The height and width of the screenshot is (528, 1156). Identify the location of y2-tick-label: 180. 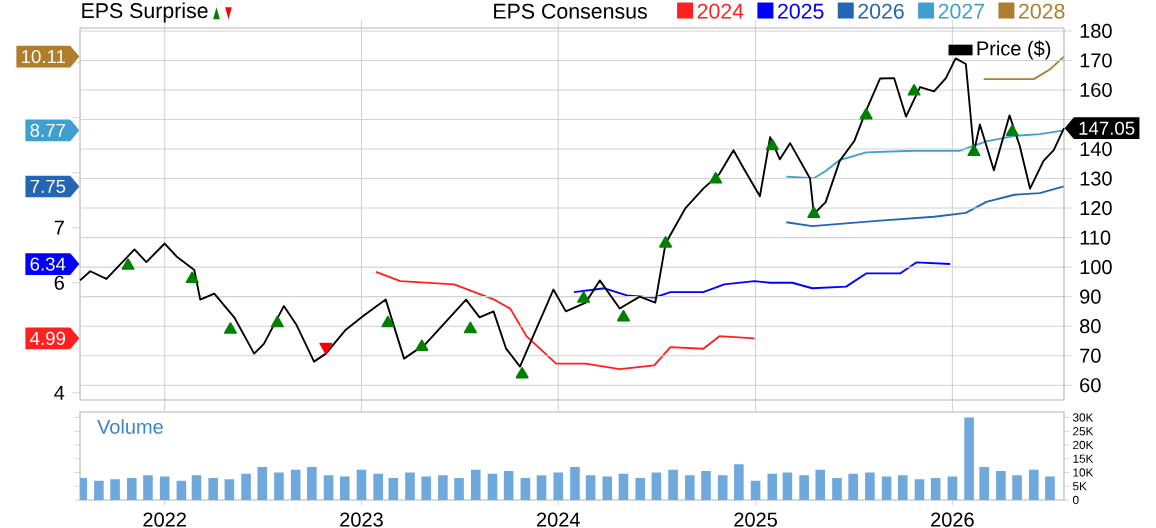
(1096, 31).